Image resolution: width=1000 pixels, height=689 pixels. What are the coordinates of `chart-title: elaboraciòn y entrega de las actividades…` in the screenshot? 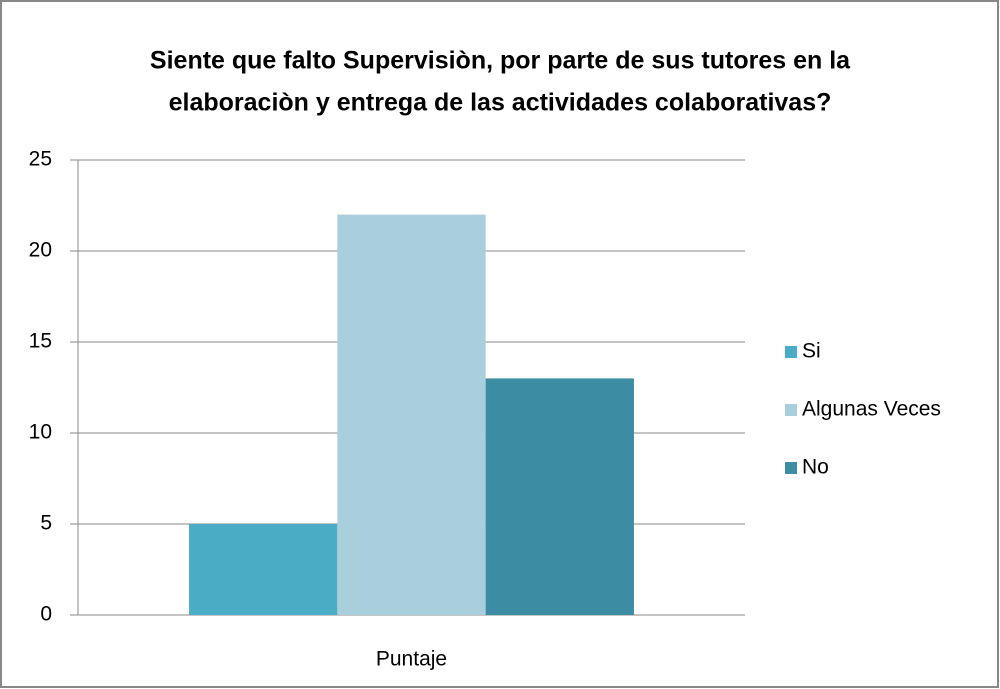 It's located at (500, 103).